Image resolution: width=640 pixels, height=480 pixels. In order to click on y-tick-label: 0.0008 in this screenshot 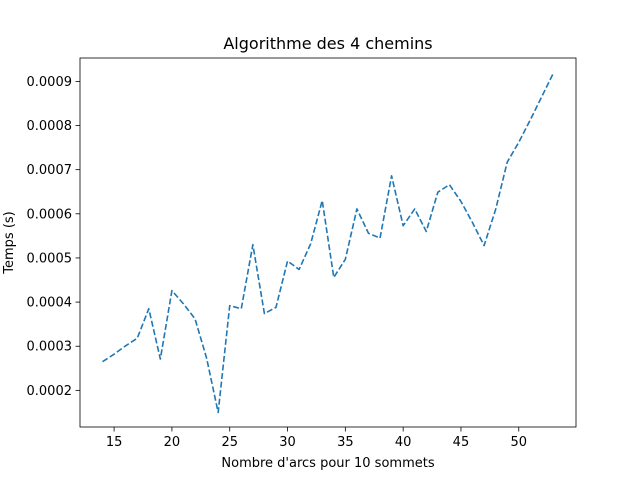, I will do `click(50, 126)`.